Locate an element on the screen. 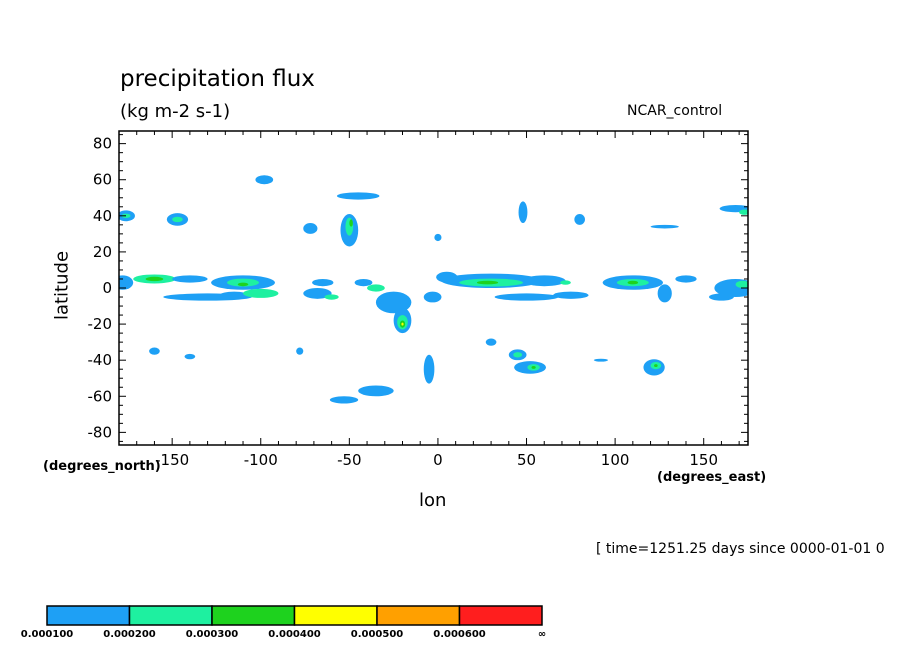  y-tick-label: 40 is located at coordinates (102, 216).